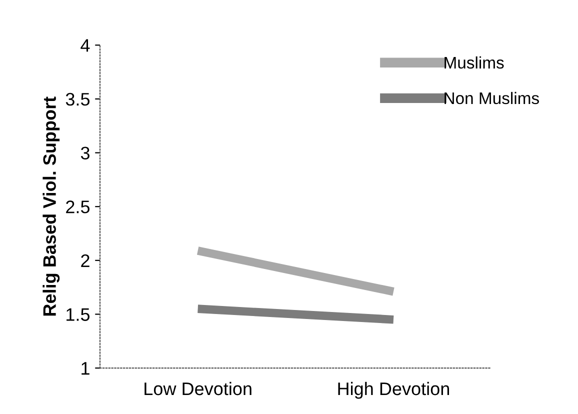 This screenshot has height=414, width=578. What do you see at coordinates (198, 389) in the screenshot?
I see `x-tick-label: Low Devotion` at bounding box center [198, 389].